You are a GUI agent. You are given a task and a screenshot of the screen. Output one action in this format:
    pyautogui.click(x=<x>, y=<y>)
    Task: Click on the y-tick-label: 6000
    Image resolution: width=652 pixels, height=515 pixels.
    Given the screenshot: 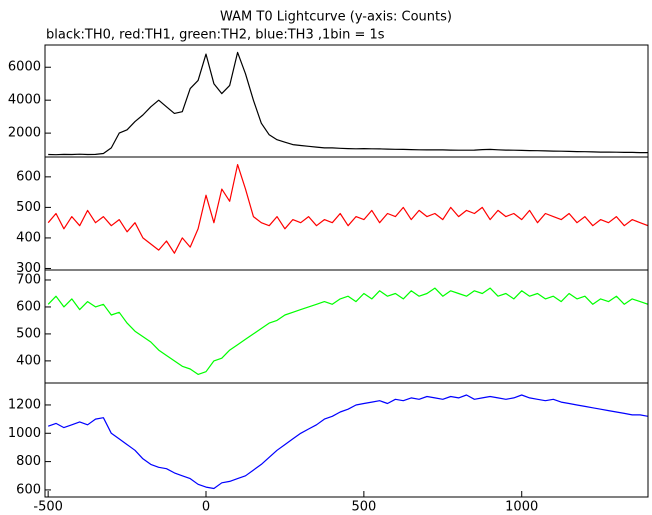 What is the action you would take?
    pyautogui.click(x=24, y=67)
    